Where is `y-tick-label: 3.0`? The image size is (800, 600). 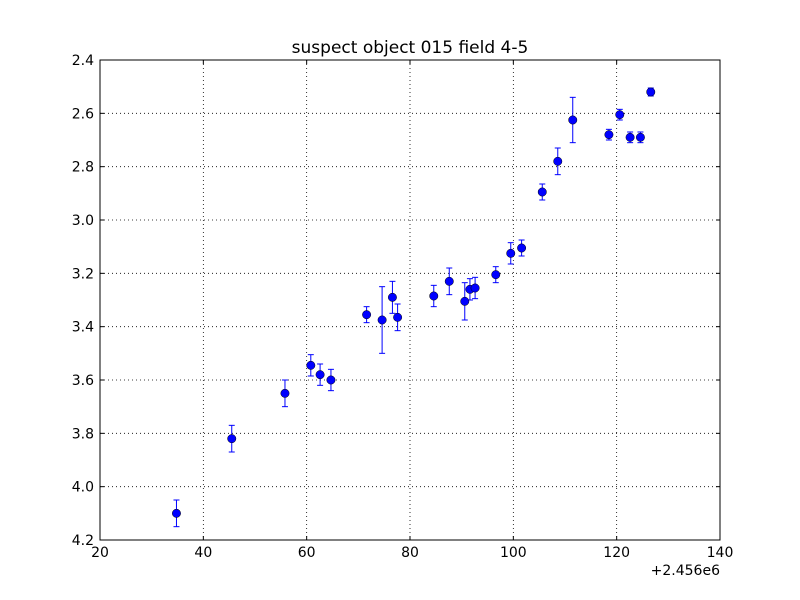 y-tick-label: 3.0 is located at coordinates (83, 221).